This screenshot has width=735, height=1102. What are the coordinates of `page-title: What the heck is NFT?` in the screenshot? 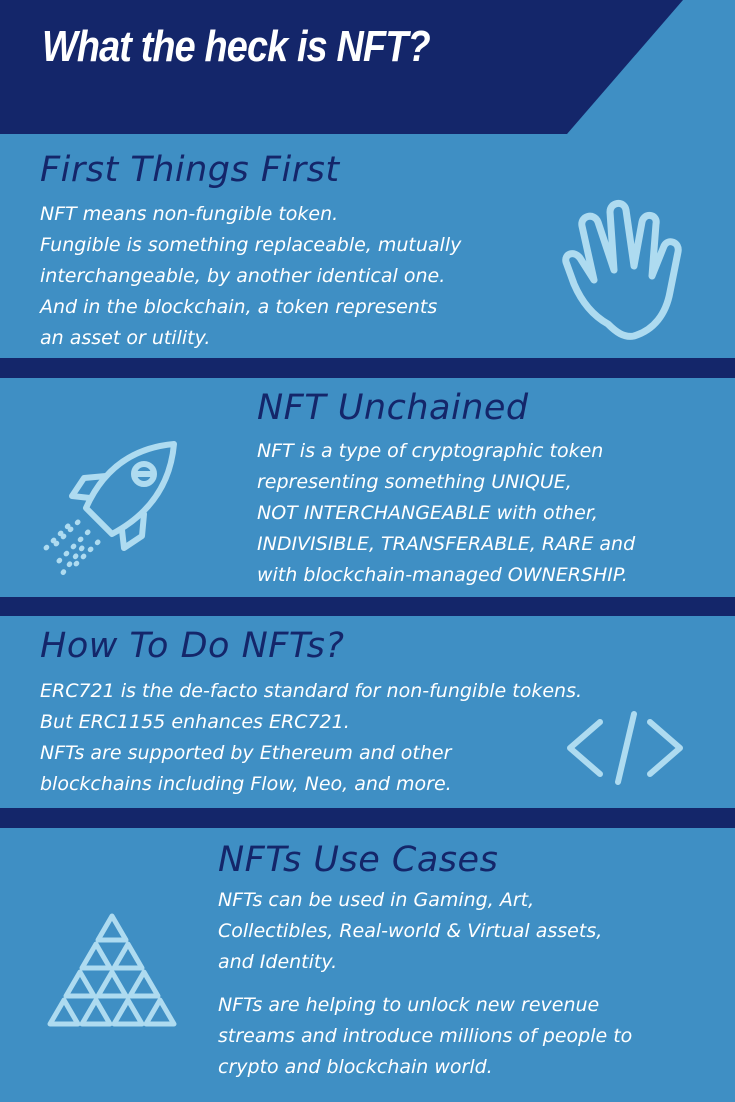 It's located at (236, 46).